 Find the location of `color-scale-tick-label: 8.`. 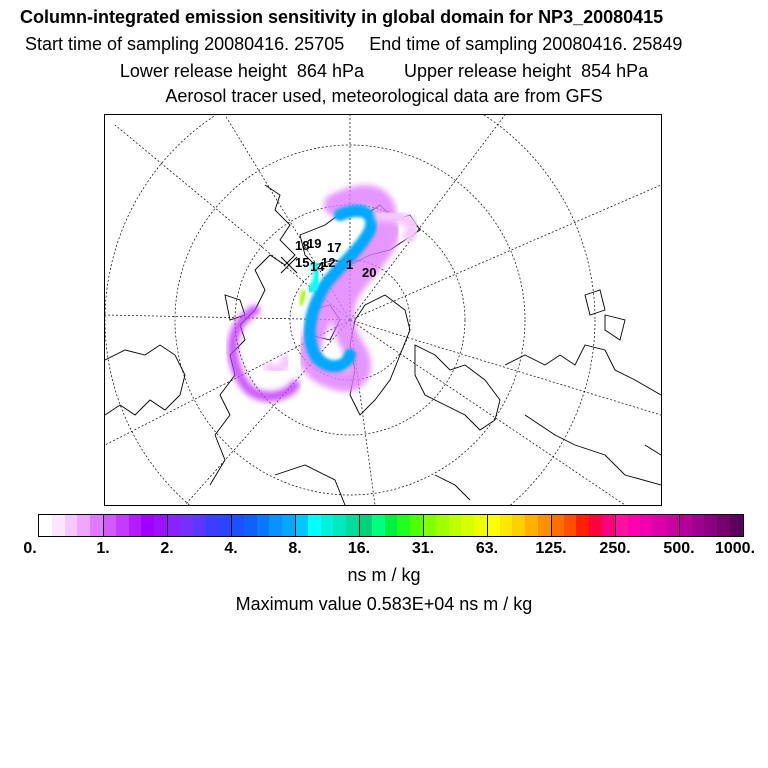

color-scale-tick-label: 8. is located at coordinates (295, 548).